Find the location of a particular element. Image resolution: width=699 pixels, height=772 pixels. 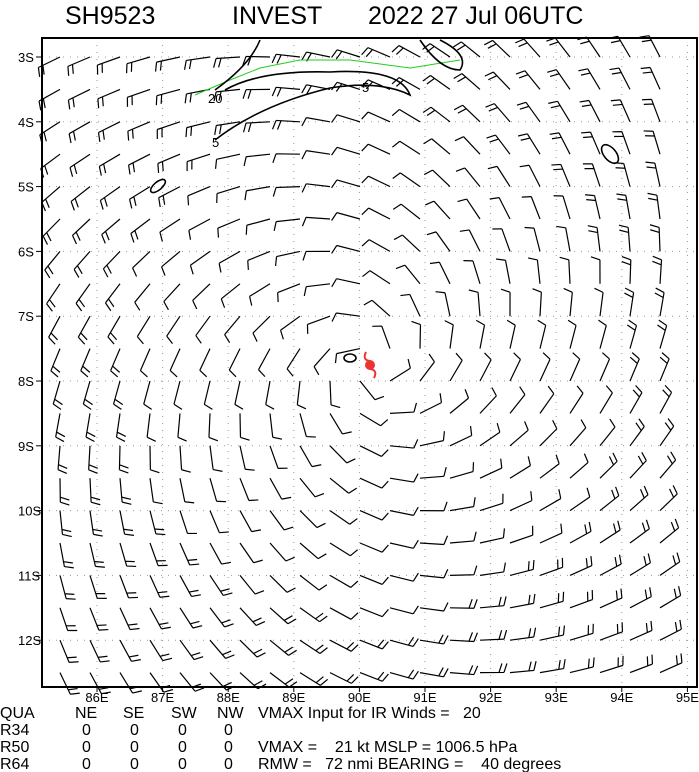

lon-label: 91E is located at coordinates (424, 697).